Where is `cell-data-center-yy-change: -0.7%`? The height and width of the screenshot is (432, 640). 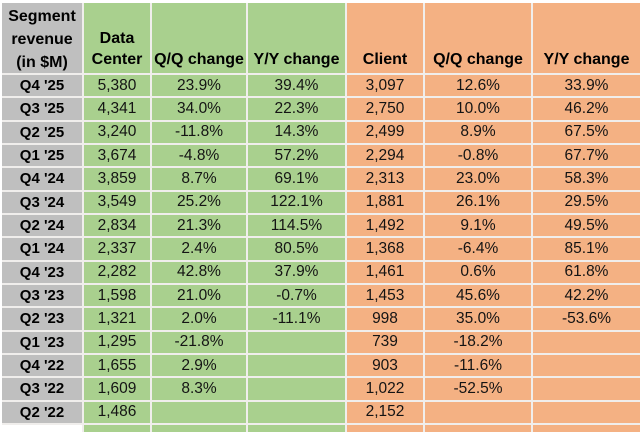 cell-data-center-yy-change: -0.7% is located at coordinates (297, 296).